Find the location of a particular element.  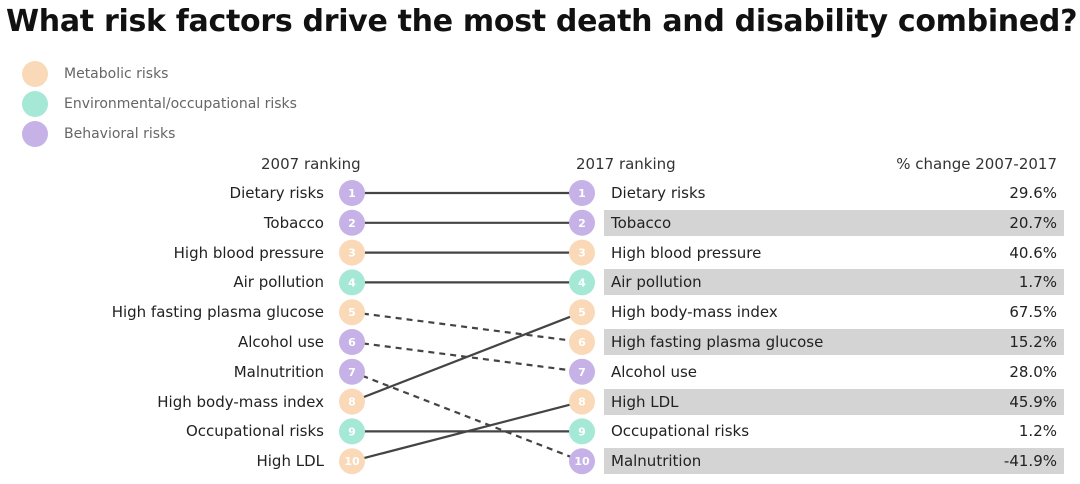

header-2017-ranking: 2017 ranking is located at coordinates (626, 164).